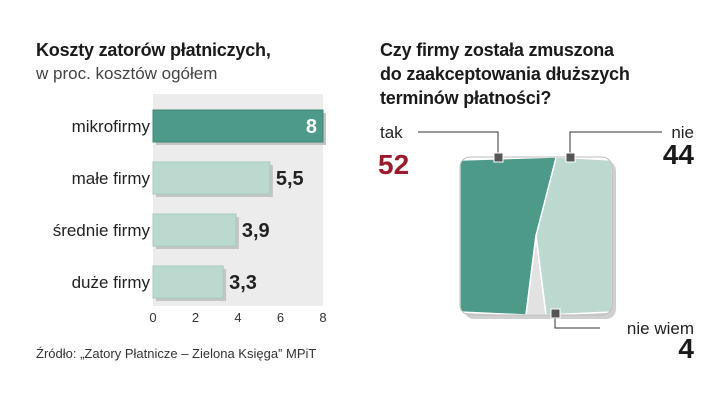  Describe the element at coordinates (152, 317) in the screenshot. I see `x-tick-label: 0` at that location.